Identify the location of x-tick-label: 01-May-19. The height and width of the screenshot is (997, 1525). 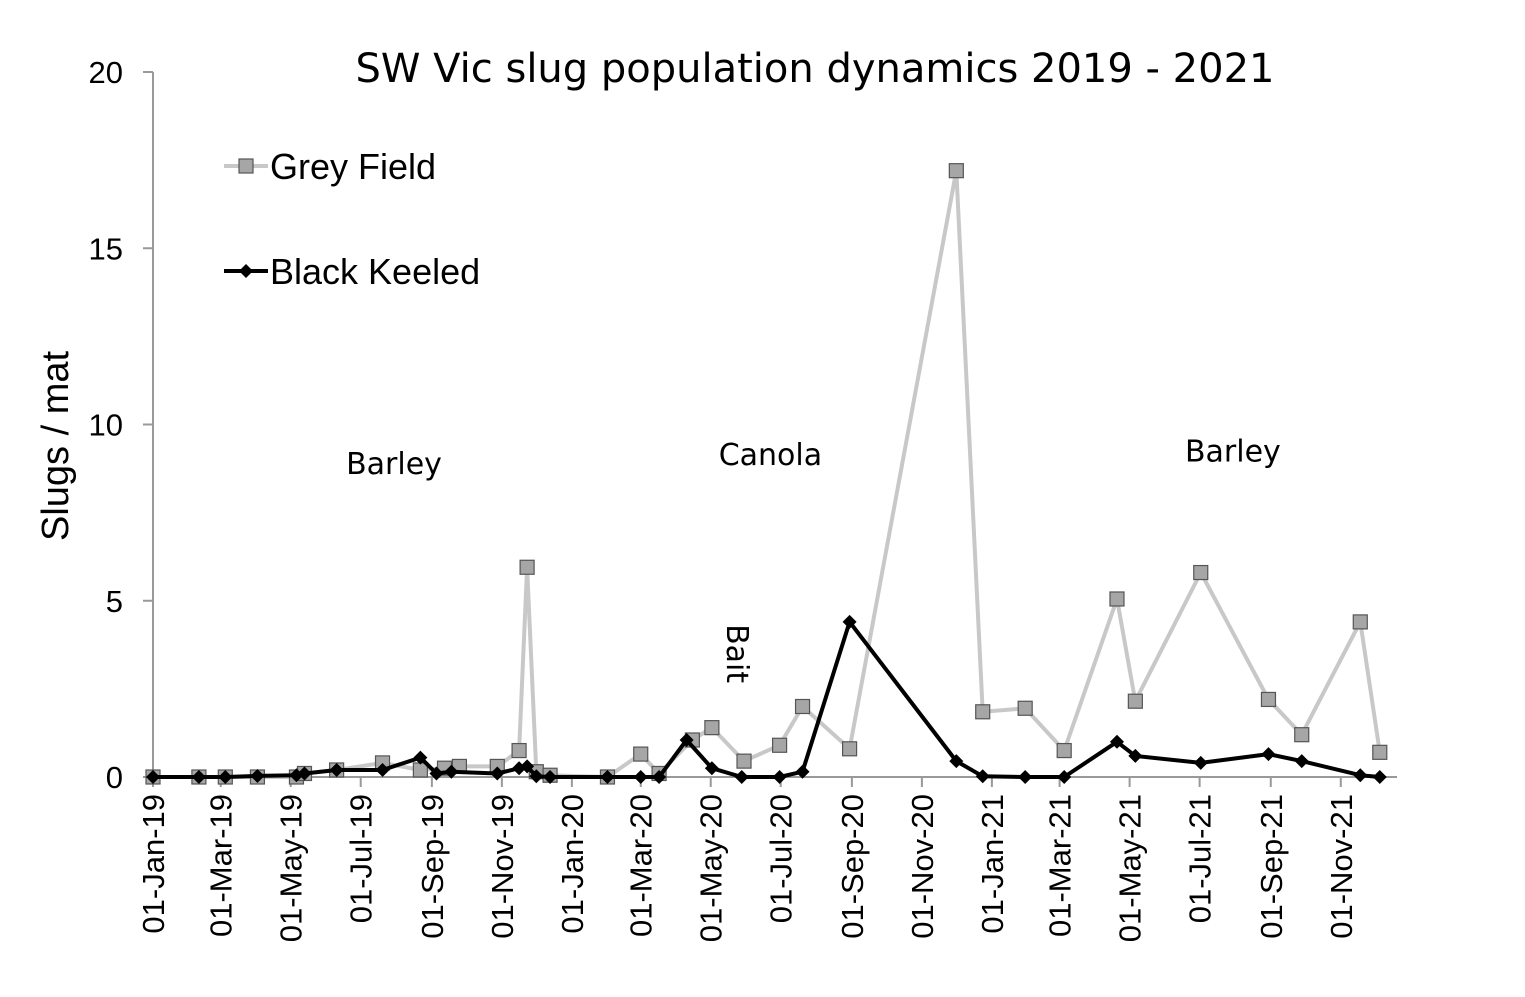
(291, 868).